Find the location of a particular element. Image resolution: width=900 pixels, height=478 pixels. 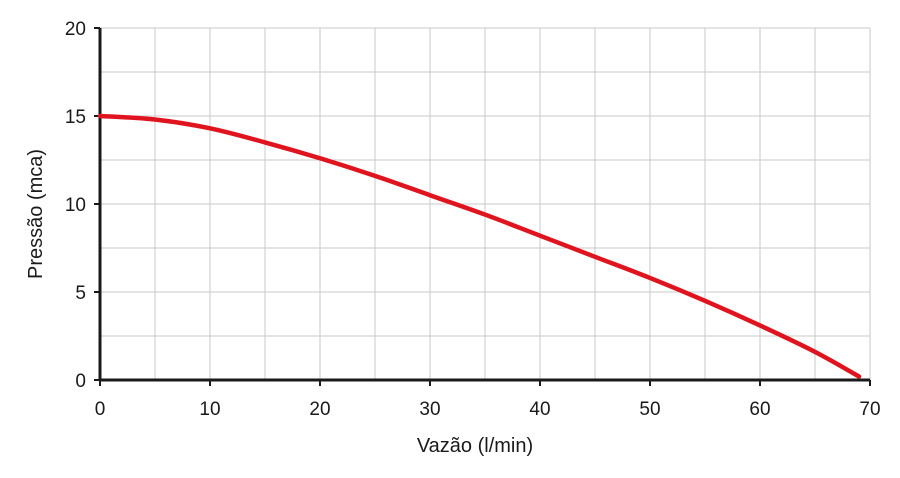

x-tick-label: 40 is located at coordinates (539, 409).